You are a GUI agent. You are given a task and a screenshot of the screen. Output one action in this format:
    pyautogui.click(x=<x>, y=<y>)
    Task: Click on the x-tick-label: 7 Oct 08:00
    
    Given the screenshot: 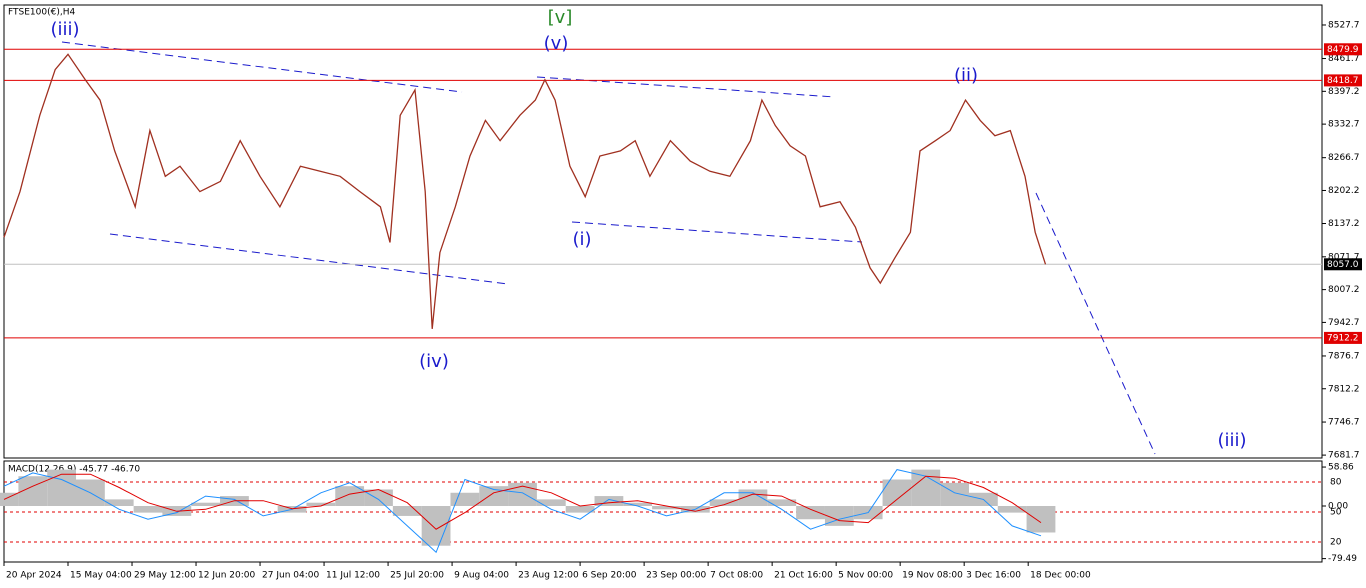 What is the action you would take?
    pyautogui.click(x=736, y=576)
    